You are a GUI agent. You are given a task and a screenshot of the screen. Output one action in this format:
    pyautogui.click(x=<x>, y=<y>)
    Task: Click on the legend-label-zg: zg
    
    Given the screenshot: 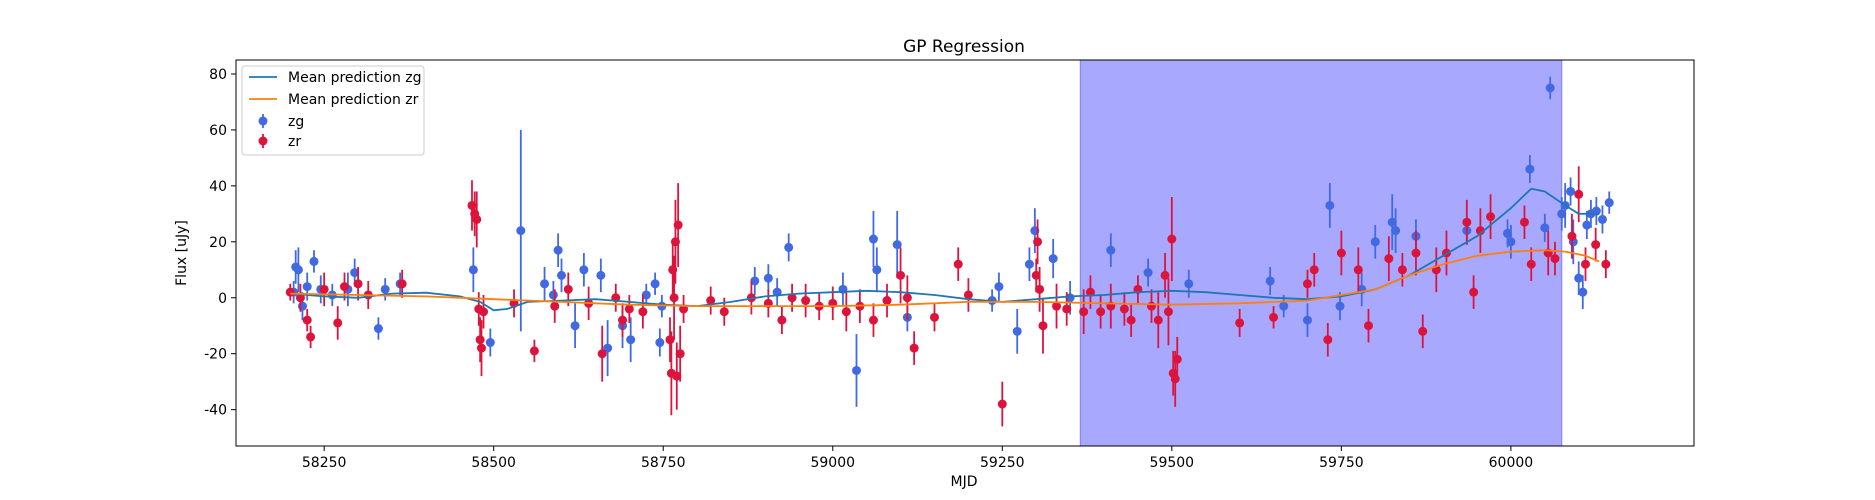 What is the action you would take?
    pyautogui.click(x=296, y=122)
    